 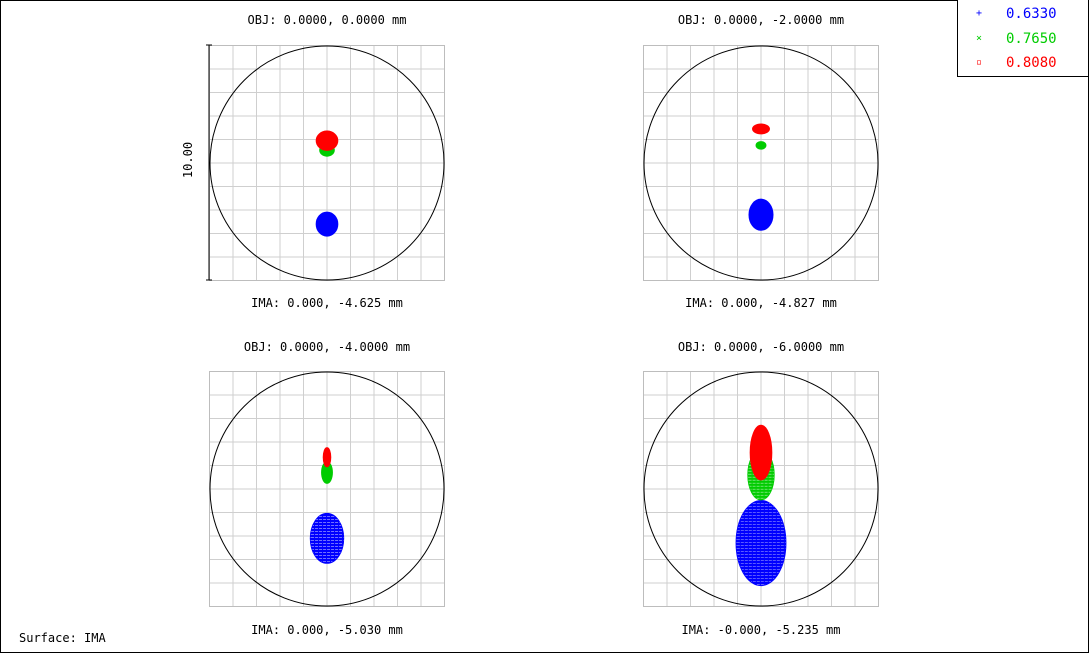 What do you see at coordinates (979, 13) in the screenshot?
I see `plus-marker-icon: +` at bounding box center [979, 13].